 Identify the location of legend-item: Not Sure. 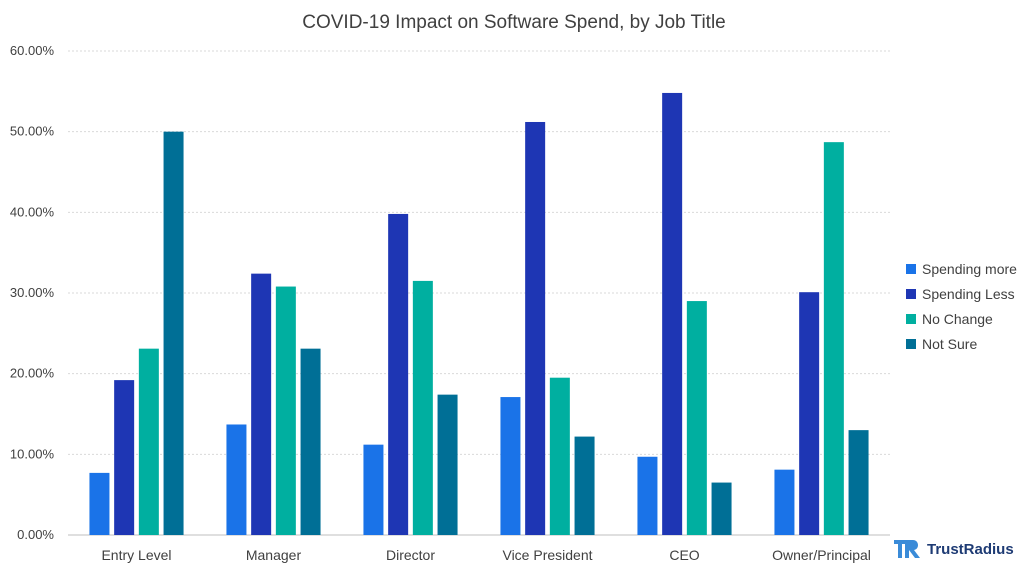
(961, 343).